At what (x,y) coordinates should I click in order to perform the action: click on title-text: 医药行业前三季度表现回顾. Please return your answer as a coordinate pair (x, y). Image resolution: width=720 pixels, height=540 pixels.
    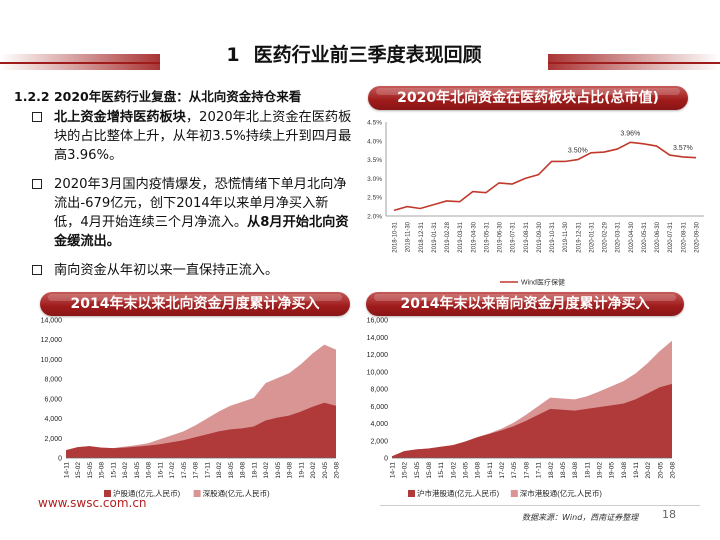
    Looking at the image, I should click on (367, 55).